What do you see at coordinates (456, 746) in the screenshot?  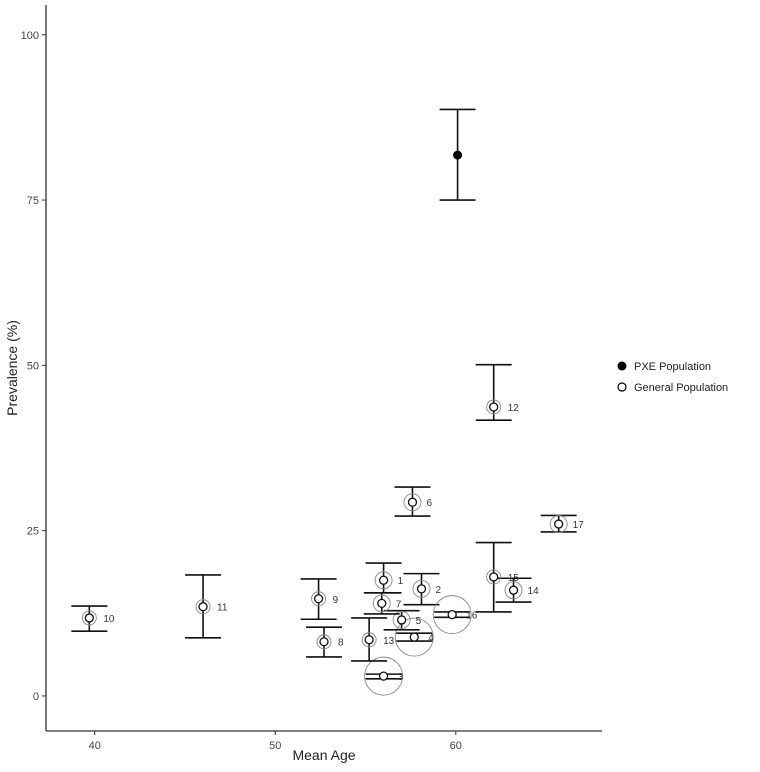 I see `x-tick-label: 60` at bounding box center [456, 746].